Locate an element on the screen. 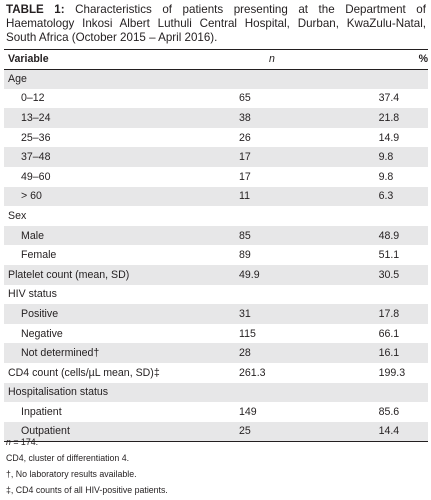 The image size is (431, 500). table-group-row: Platelet count (mean, SD) 49.9 30.5 is located at coordinates (216, 275).